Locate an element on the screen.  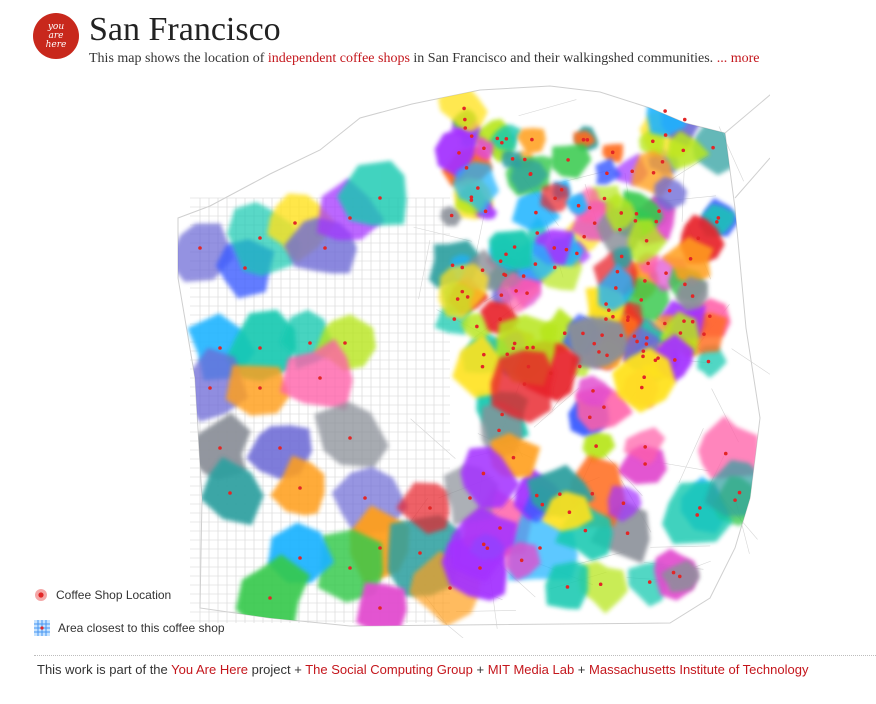
mit-media-lab-link: MIT Media Lab is located at coordinates (531, 669).